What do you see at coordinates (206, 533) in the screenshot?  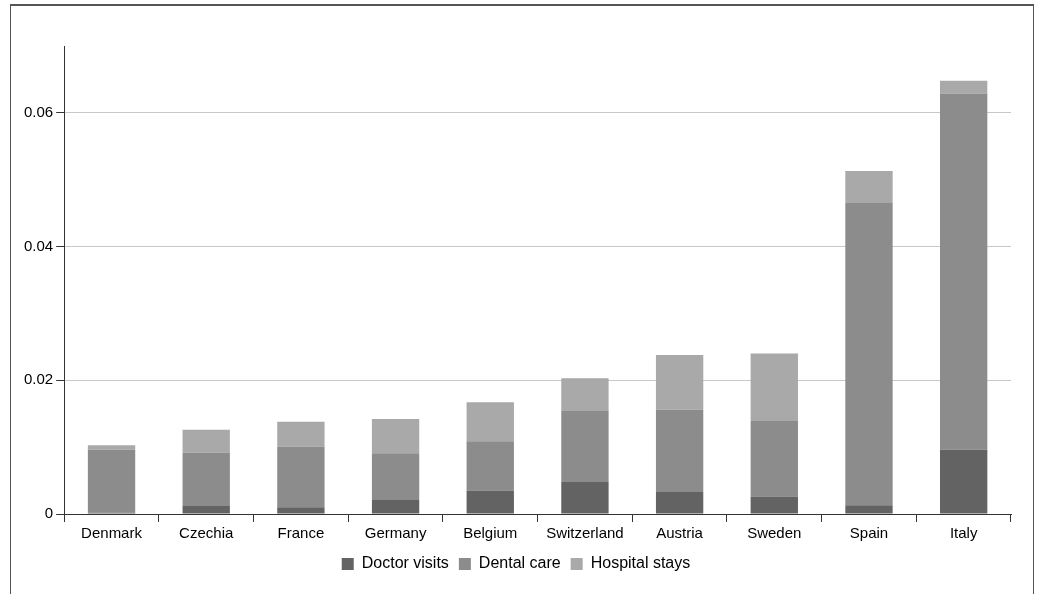 I see `x-tick-label: Czechia` at bounding box center [206, 533].